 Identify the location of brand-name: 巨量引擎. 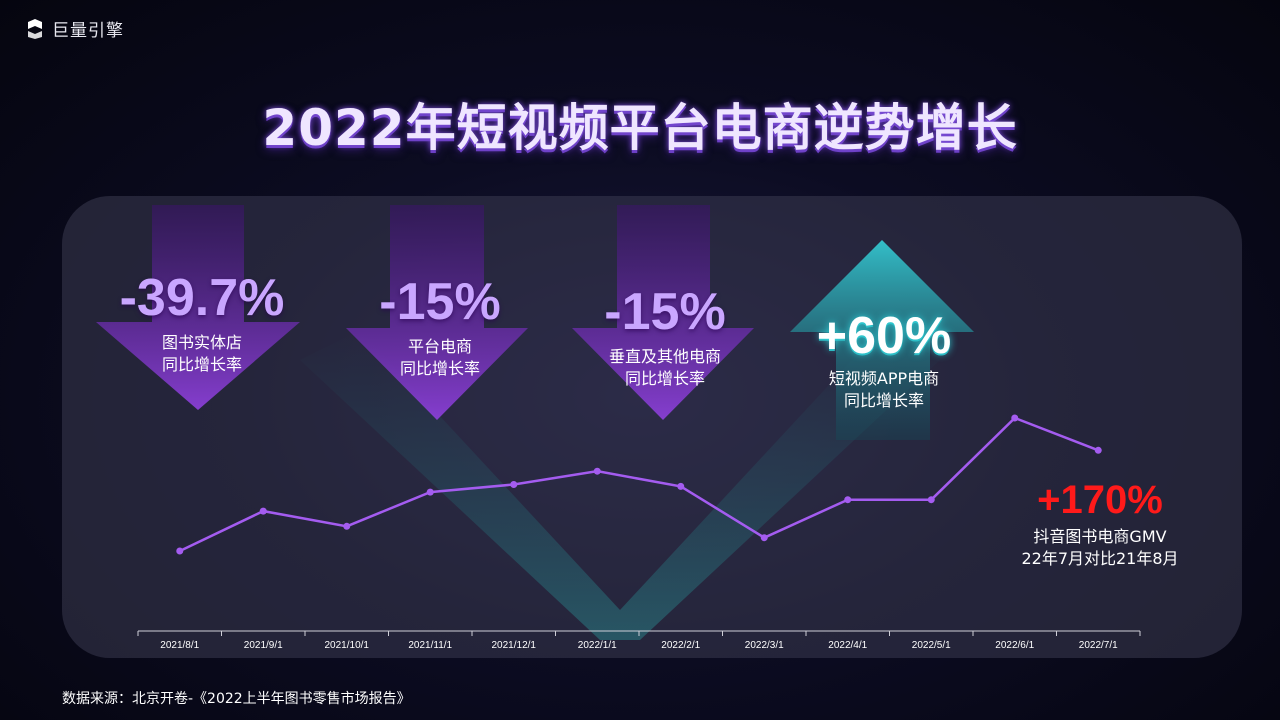
(88, 31).